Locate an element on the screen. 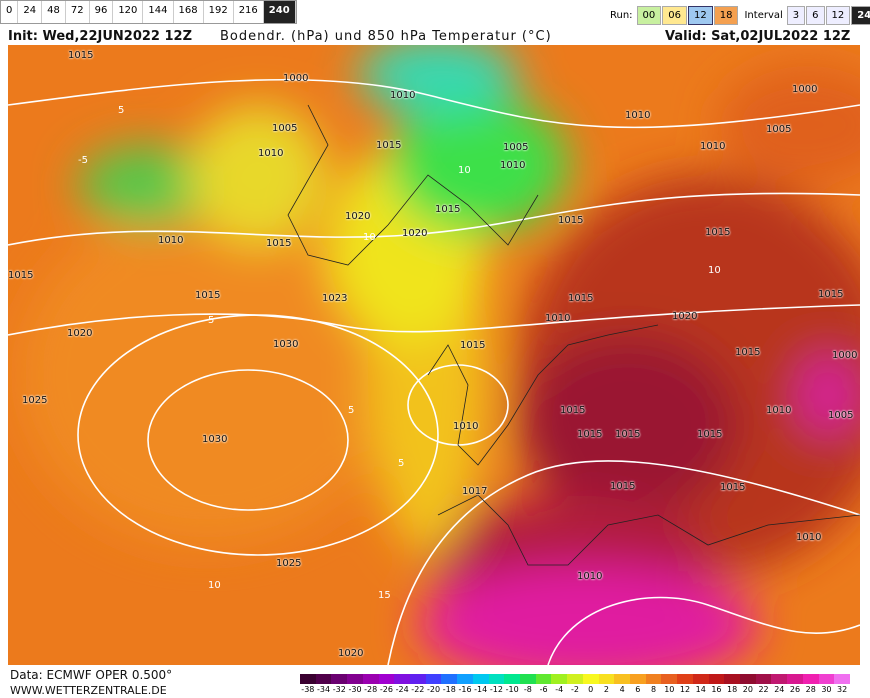 The width and height of the screenshot is (870, 698). forecast-hour-button: 144 is located at coordinates (158, 12).